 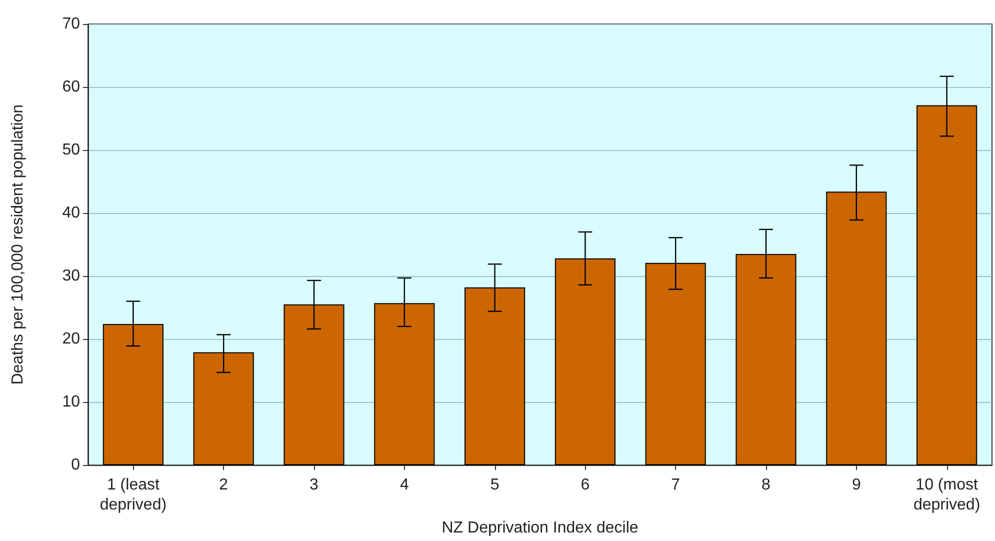 I want to click on y-axis-title: Deaths per 100,000 resident population, so click(x=18, y=244).